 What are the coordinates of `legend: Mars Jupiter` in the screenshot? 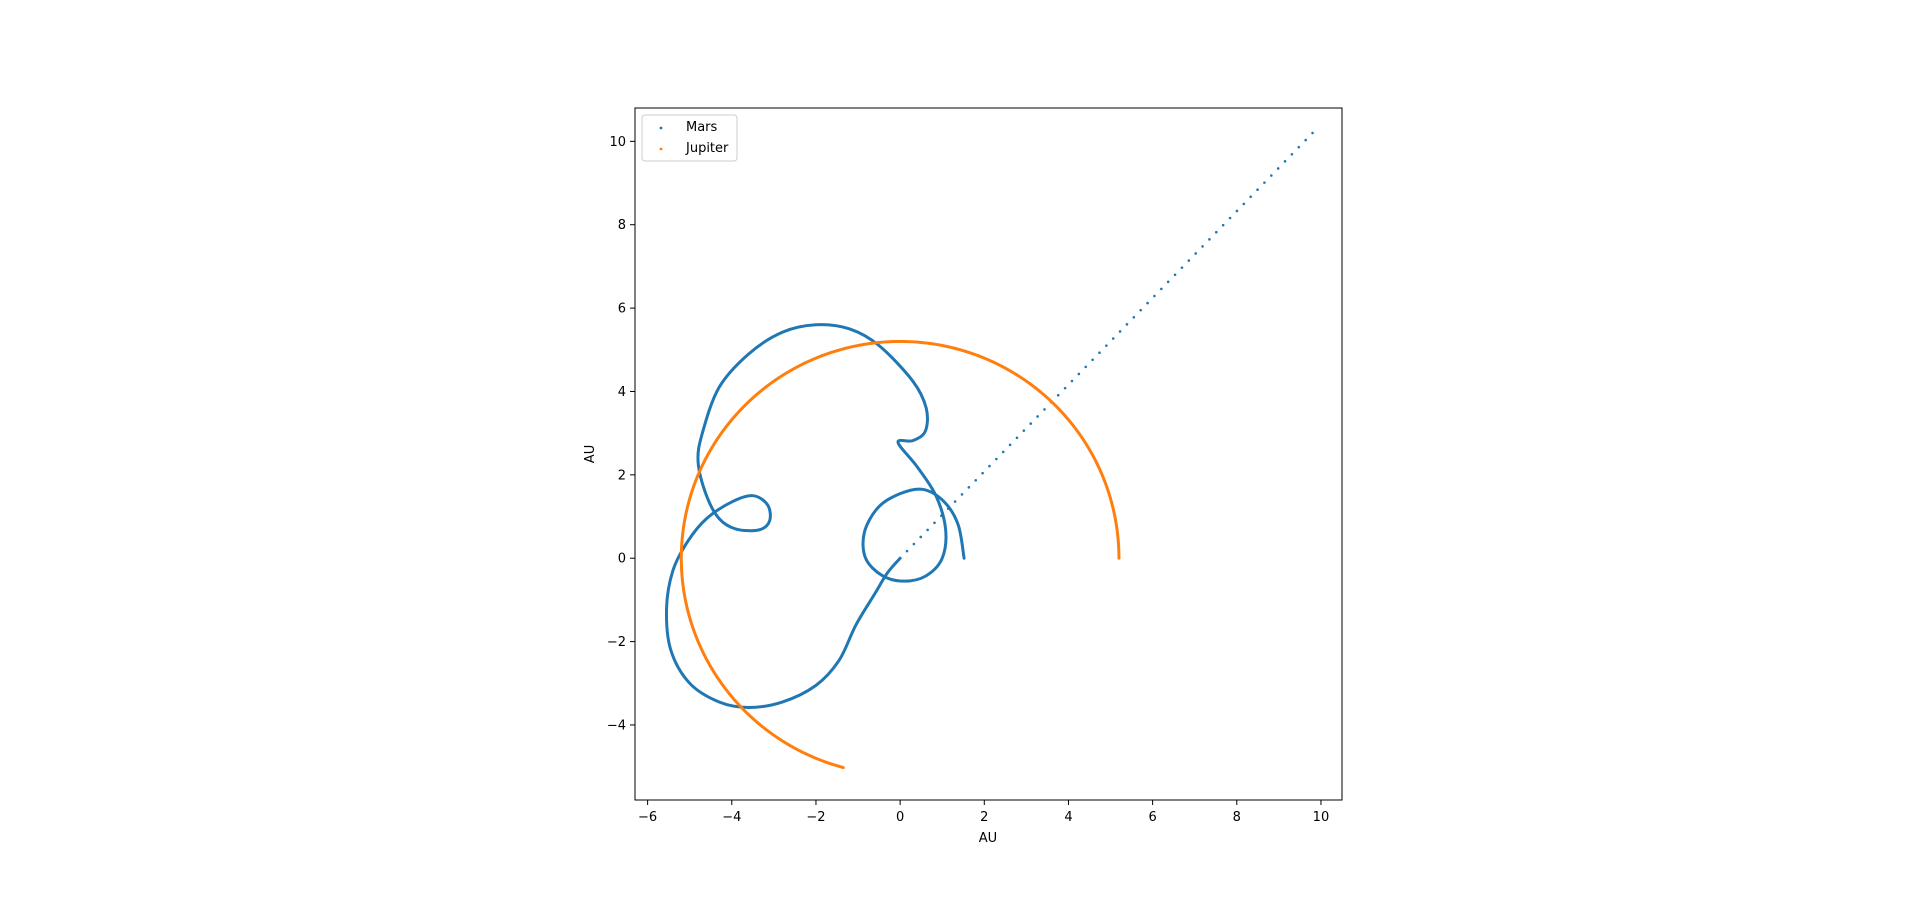 It's located at (689, 138).